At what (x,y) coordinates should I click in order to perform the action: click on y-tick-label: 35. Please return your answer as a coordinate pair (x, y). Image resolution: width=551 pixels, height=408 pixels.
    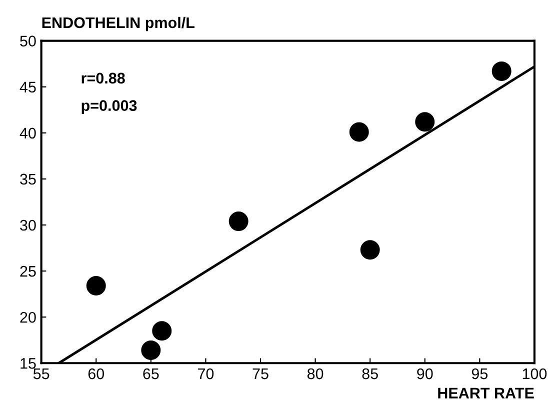
    Looking at the image, I should click on (28, 179).